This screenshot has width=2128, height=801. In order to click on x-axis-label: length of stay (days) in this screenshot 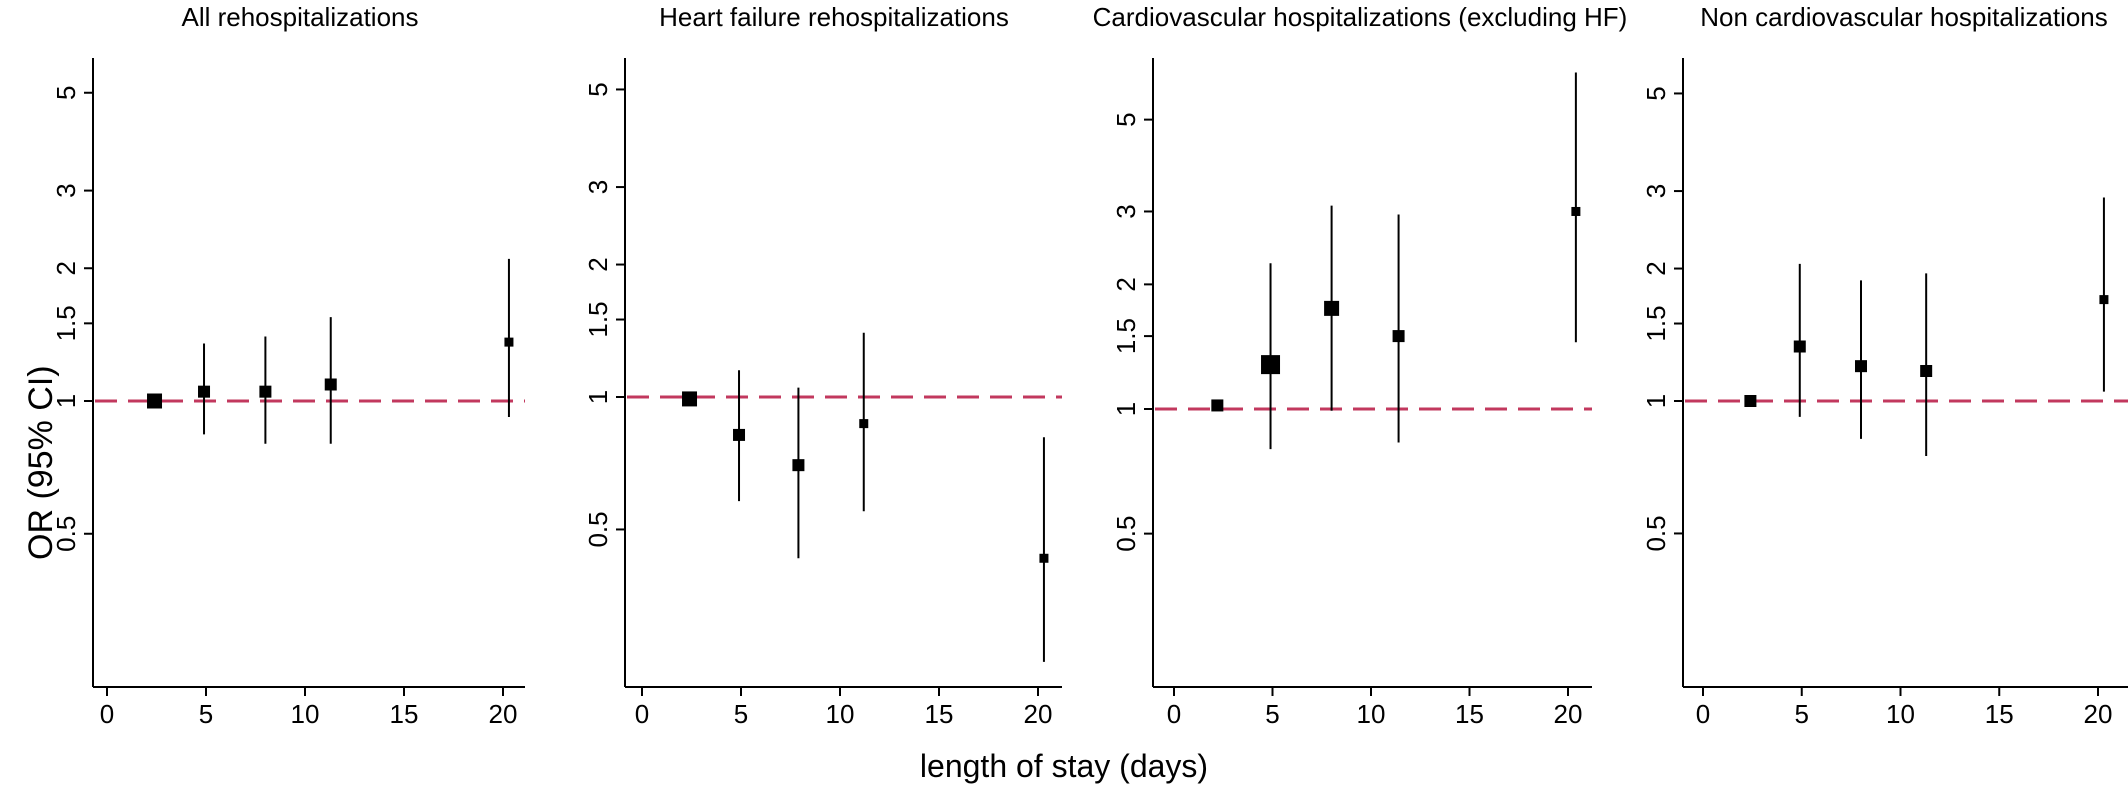, I will do `click(1064, 766)`.